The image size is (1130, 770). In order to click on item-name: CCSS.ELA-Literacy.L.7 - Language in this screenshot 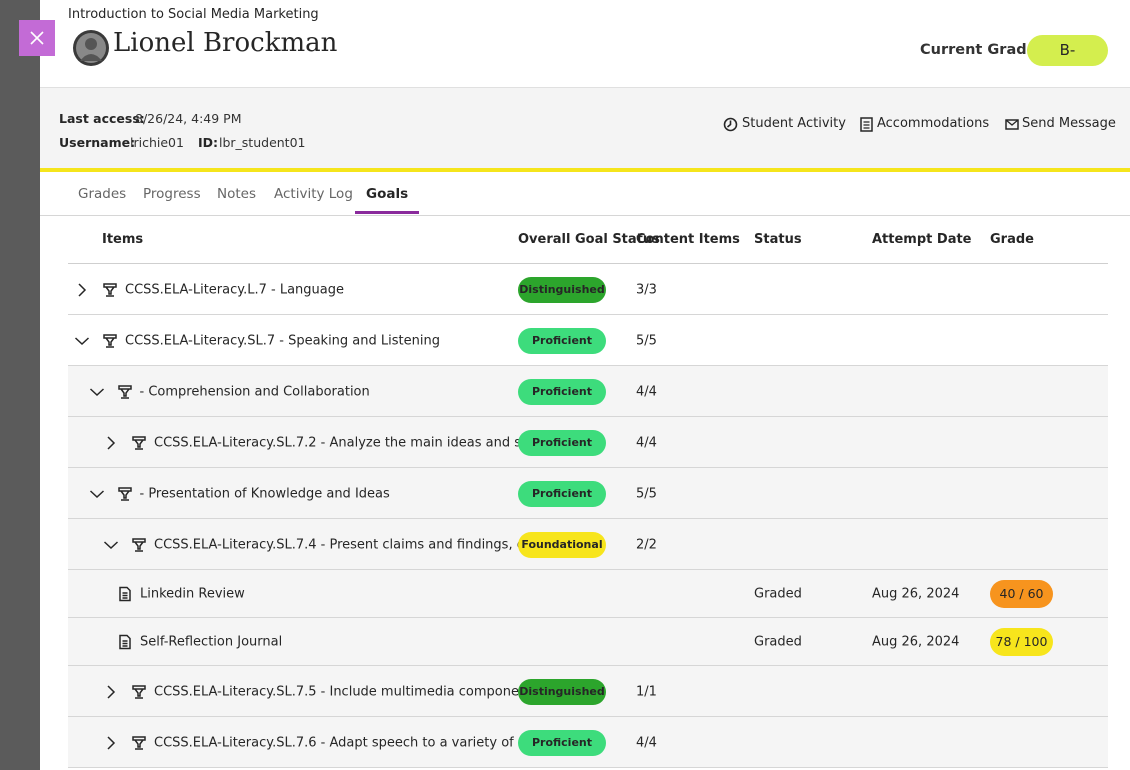, I will do `click(234, 289)`.